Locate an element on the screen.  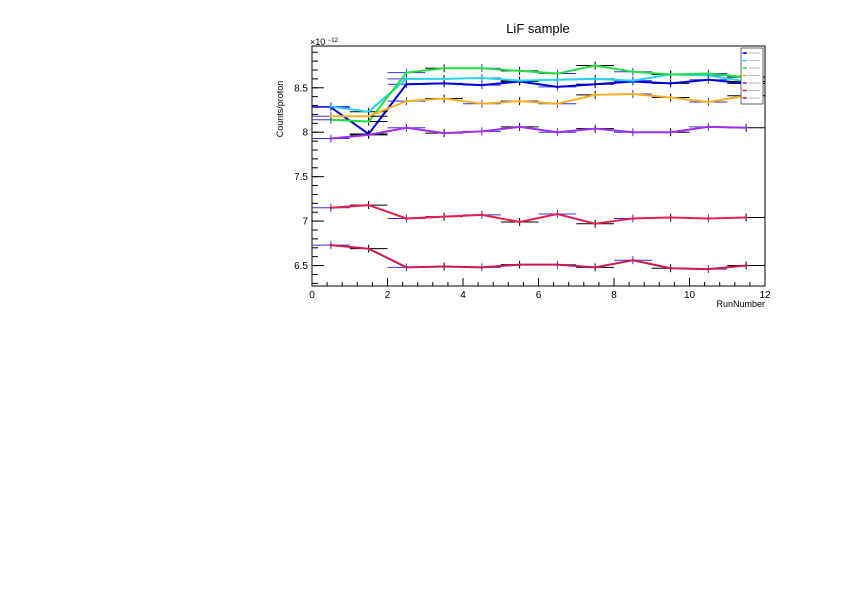
x-tick-label: 2 is located at coordinates (388, 295).